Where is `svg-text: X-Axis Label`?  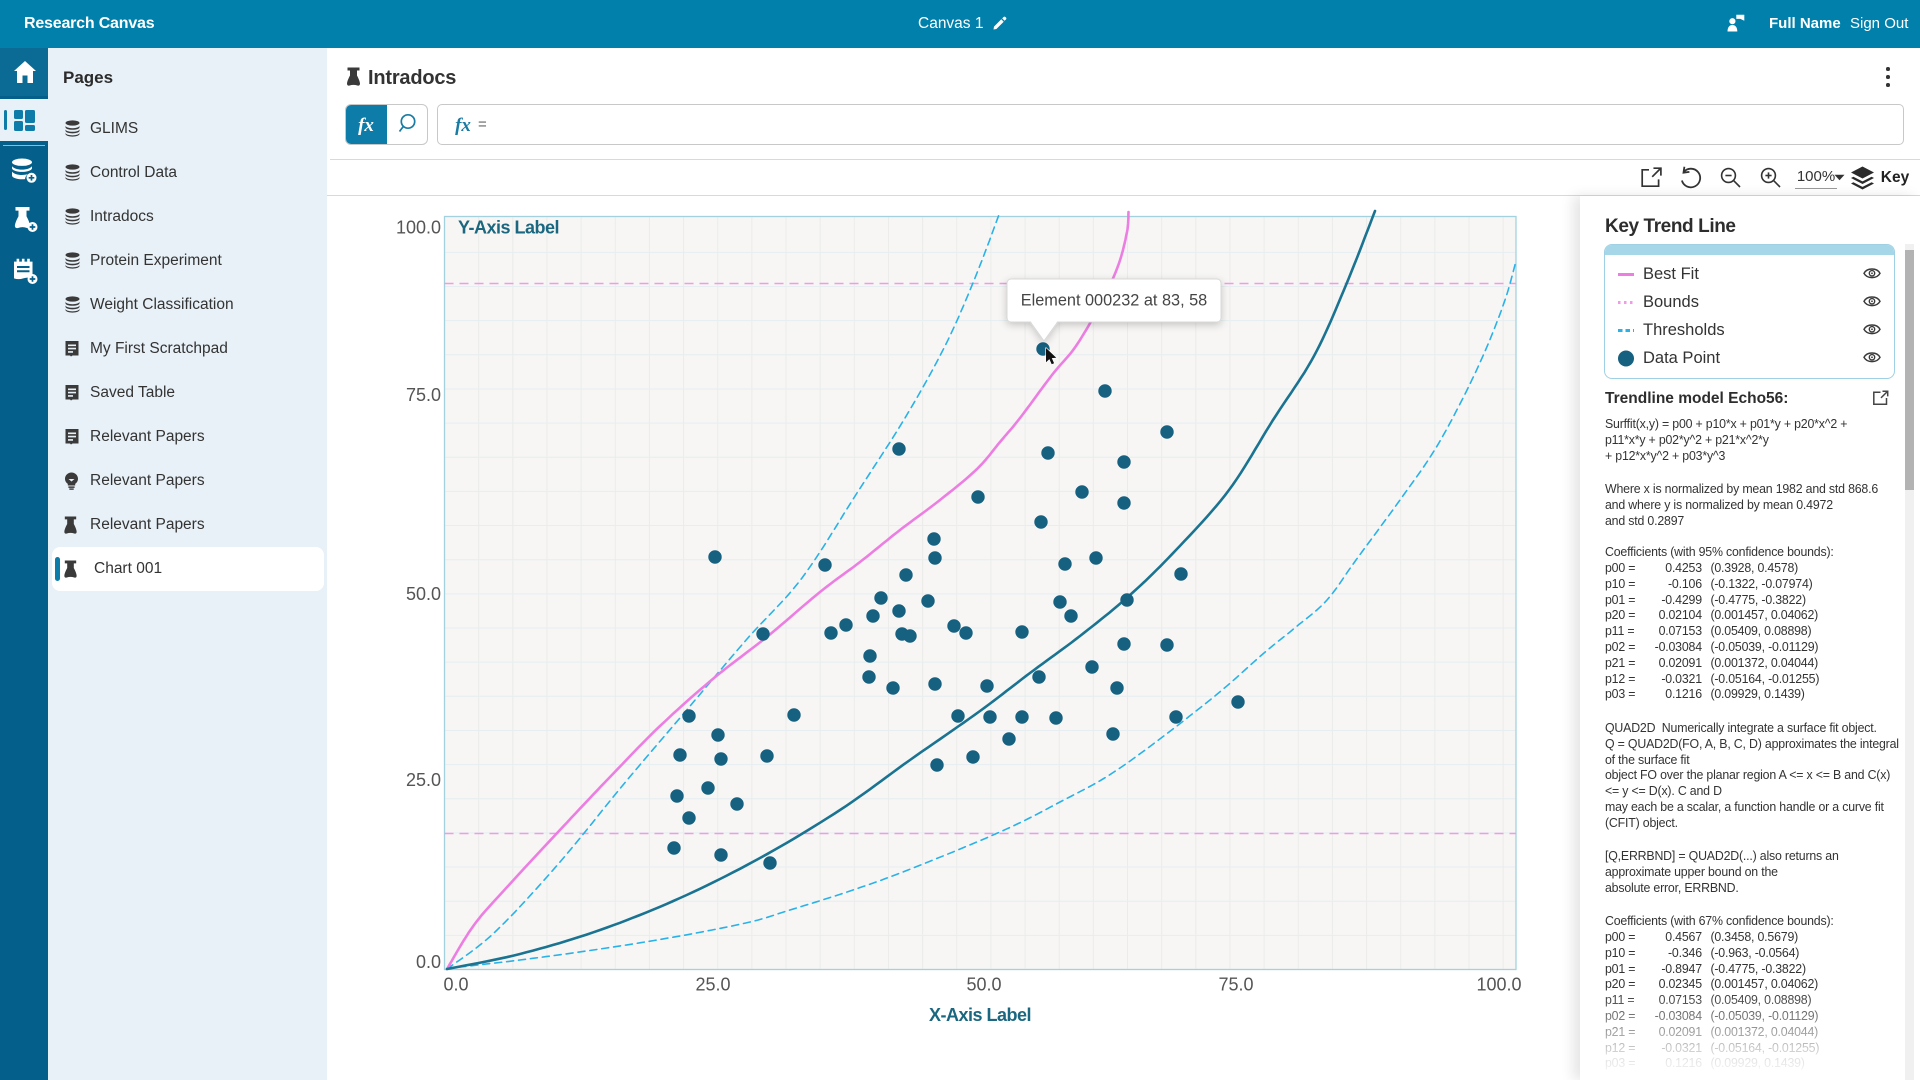
svg-text: X-Axis Label is located at coordinates (980, 1015).